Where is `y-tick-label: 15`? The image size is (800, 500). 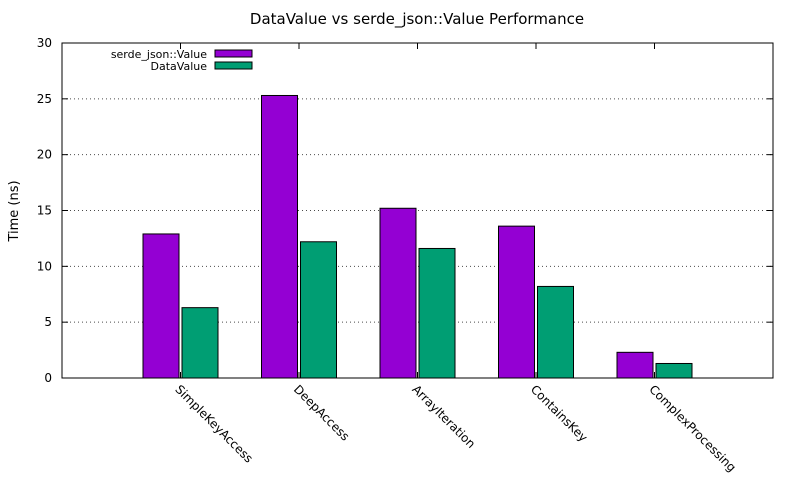
y-tick-label: 15 is located at coordinates (44, 211).